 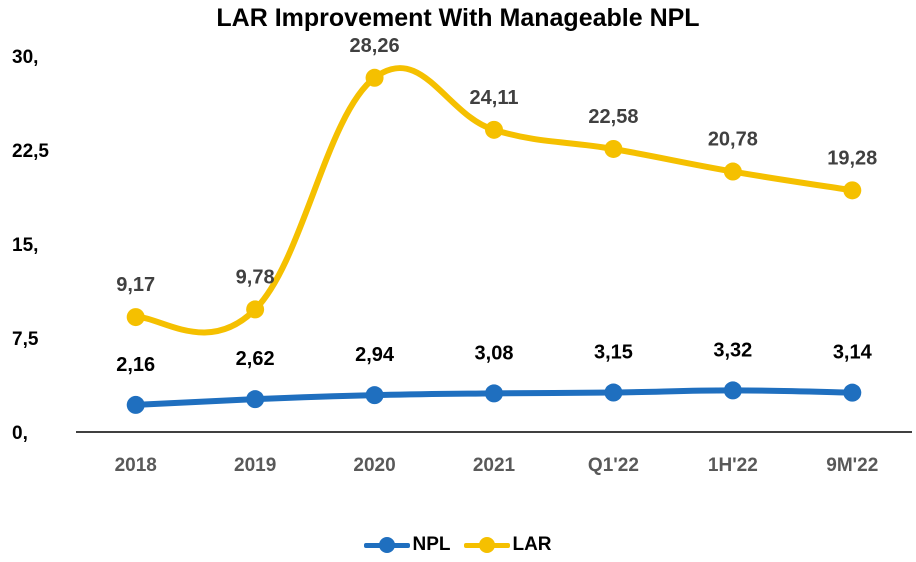 What do you see at coordinates (852, 158) in the screenshot?
I see `data-label-lar: 19,28` at bounding box center [852, 158].